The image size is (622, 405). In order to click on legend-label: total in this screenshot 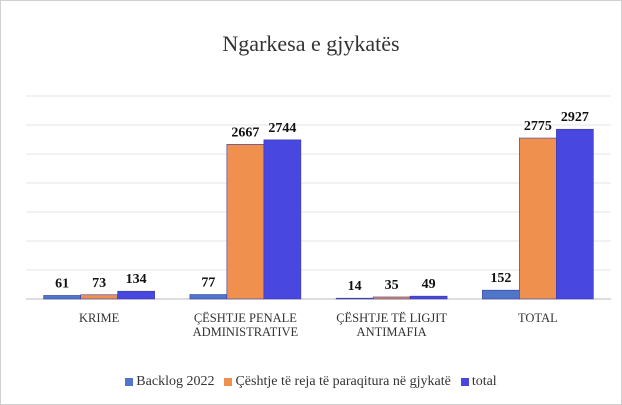, I will do `click(484, 381)`.